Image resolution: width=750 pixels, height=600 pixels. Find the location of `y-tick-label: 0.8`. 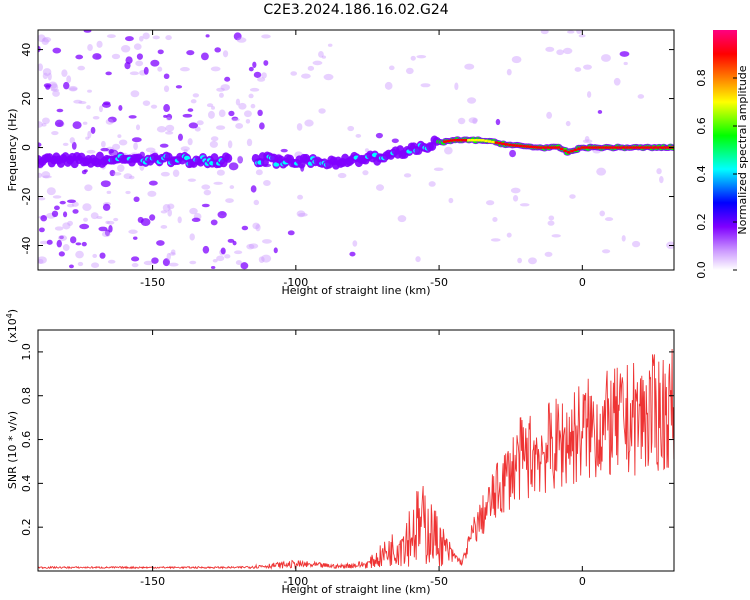

y-tick-label: 0.8 is located at coordinates (26, 396).